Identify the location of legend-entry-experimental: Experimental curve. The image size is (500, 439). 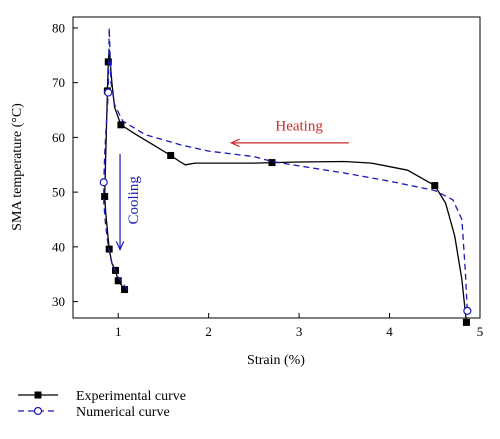
(102, 396).